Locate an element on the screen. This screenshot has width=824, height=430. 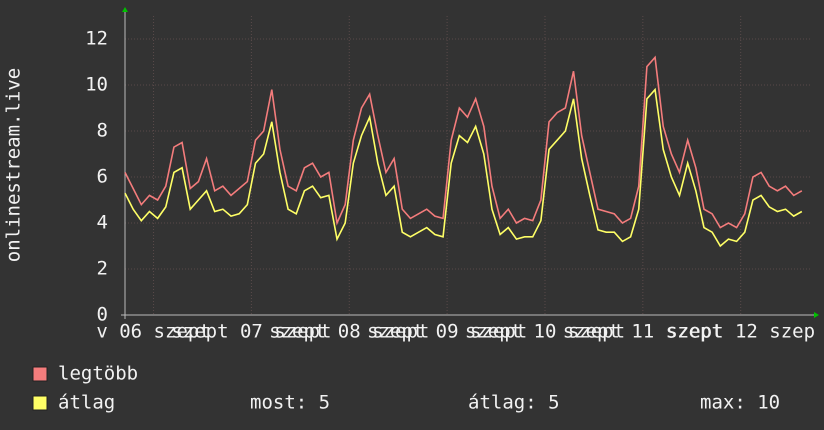
legend-stat: max: 10 is located at coordinates (740, 403).